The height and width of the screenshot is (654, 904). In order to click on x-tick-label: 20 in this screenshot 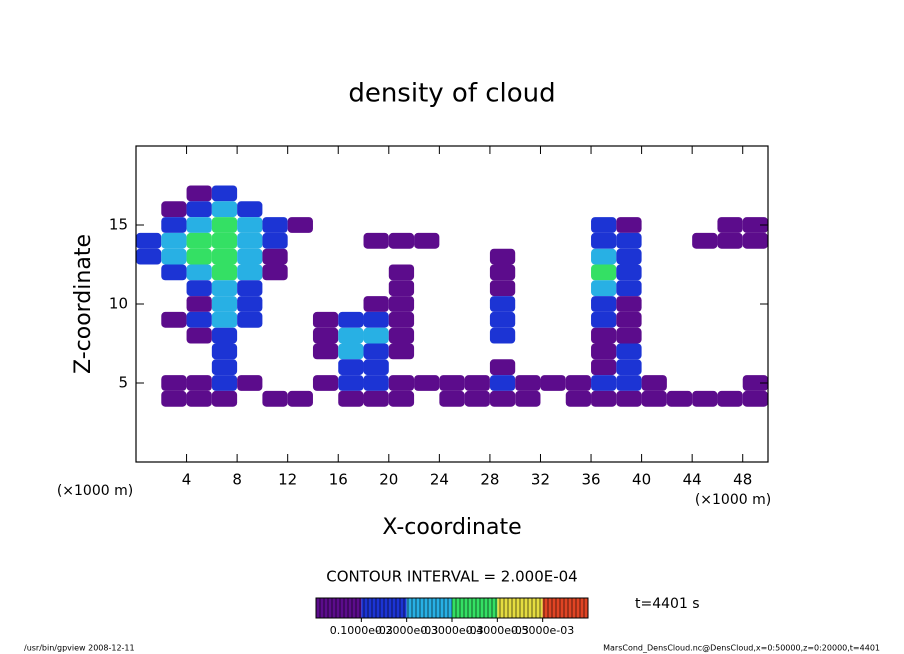, I will do `click(388, 480)`.